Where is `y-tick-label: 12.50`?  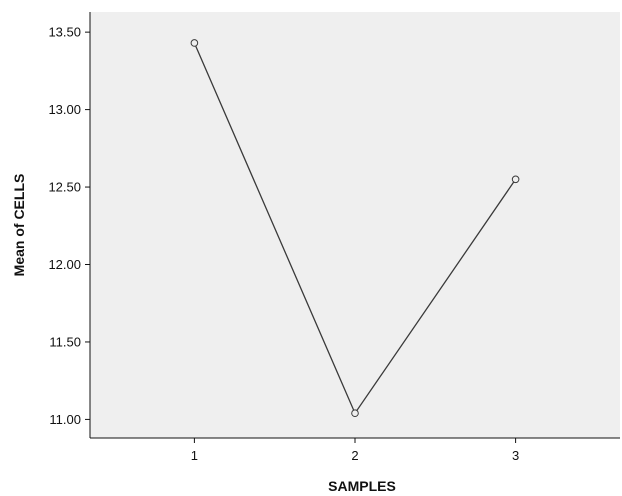 y-tick-label: 12.50 is located at coordinates (64, 187).